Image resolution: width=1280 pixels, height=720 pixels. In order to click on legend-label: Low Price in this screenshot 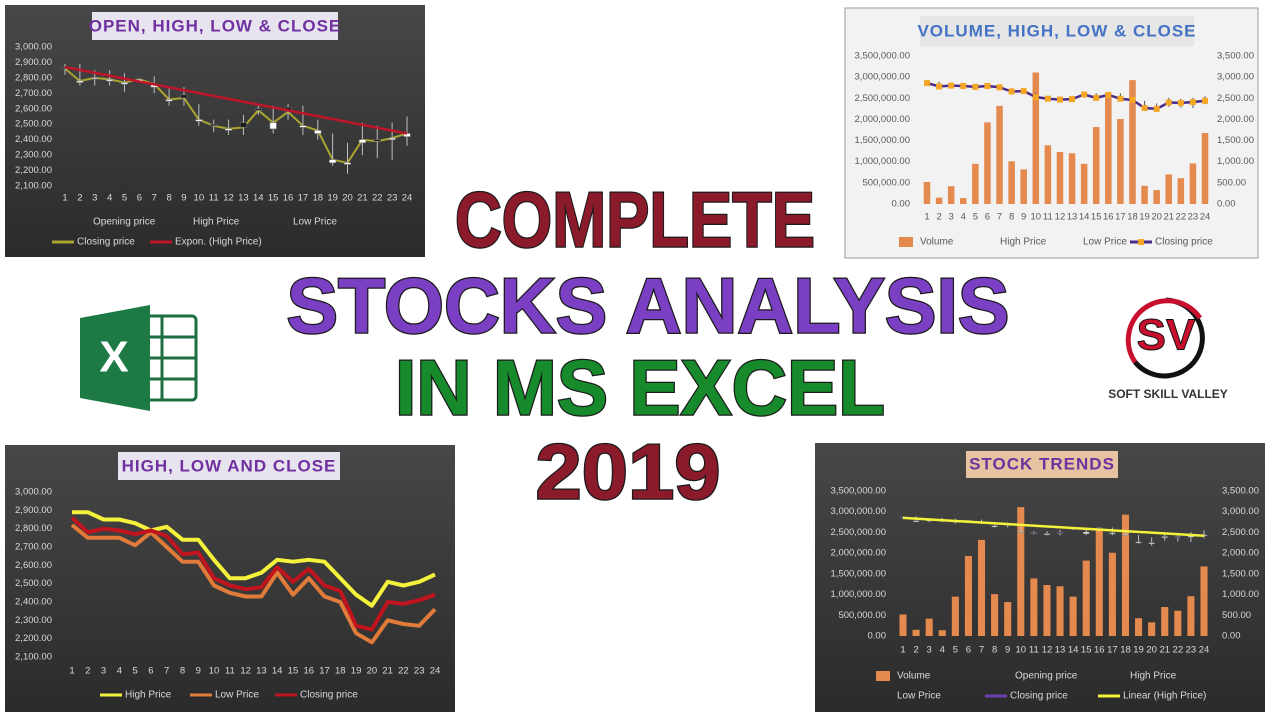, I will do `click(919, 696)`.